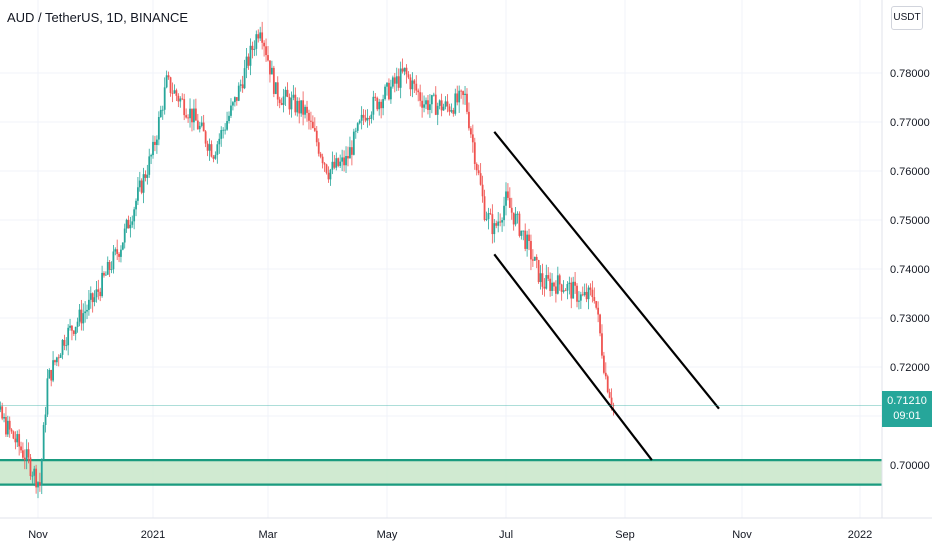 The height and width of the screenshot is (550, 932). What do you see at coordinates (450, 535) in the screenshot?
I see `time-axis: Nov 2021 Mar May Jul Sep Nov 2022` at bounding box center [450, 535].